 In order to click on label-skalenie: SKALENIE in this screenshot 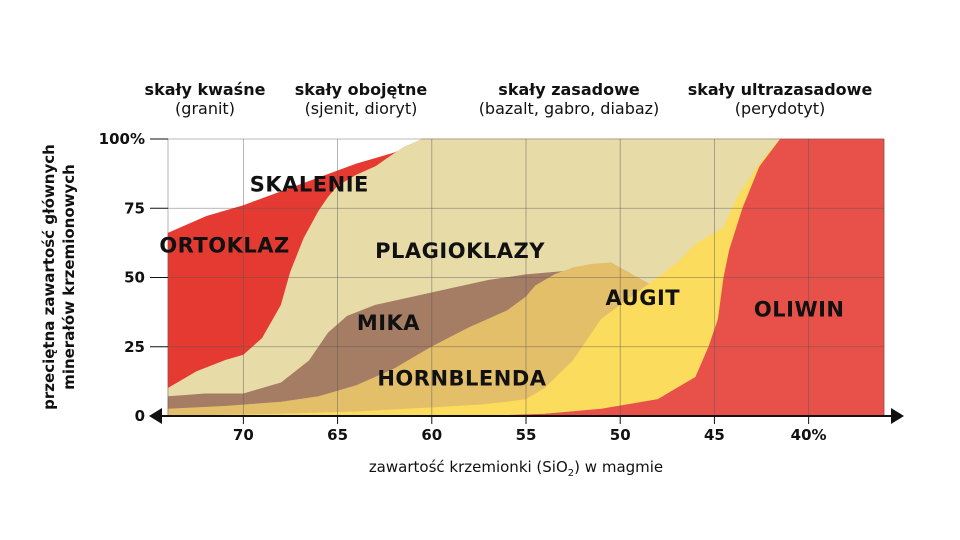, I will do `click(309, 185)`.